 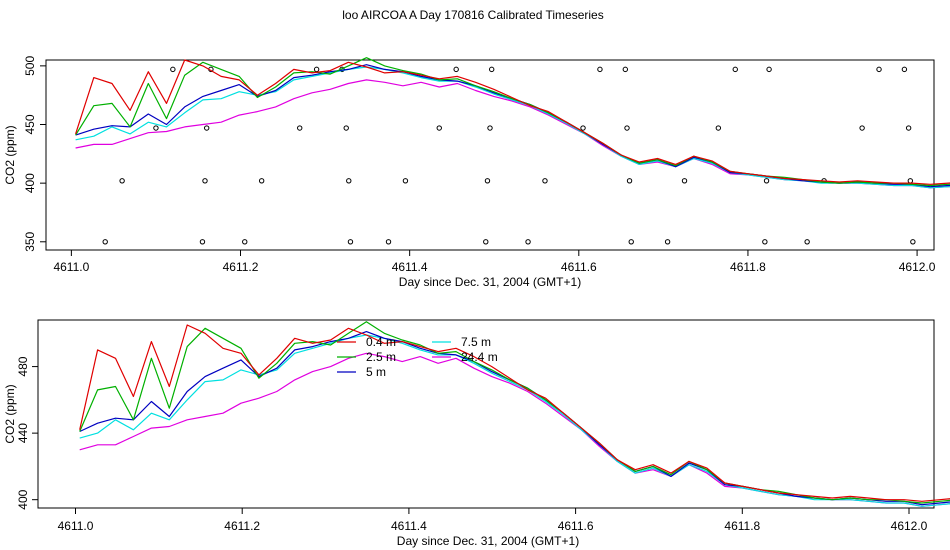 What do you see at coordinates (242, 526) in the screenshot?
I see `bottom-x-tick-label: 4611.2` at bounding box center [242, 526].